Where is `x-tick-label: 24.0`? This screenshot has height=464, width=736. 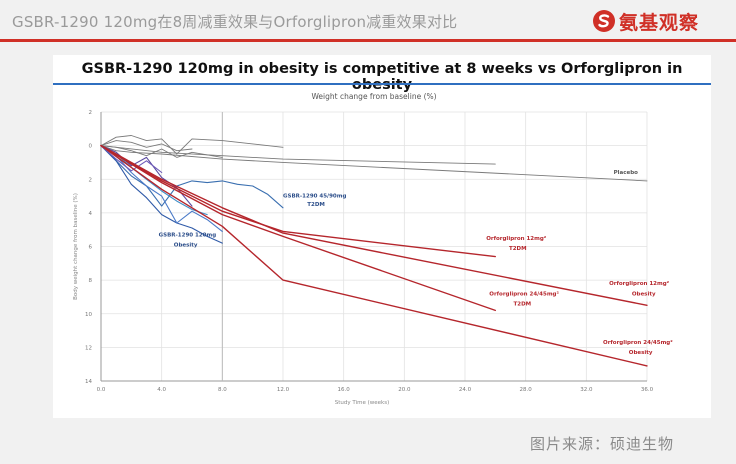
x-tick-label: 24.0 is located at coordinates (465, 390).